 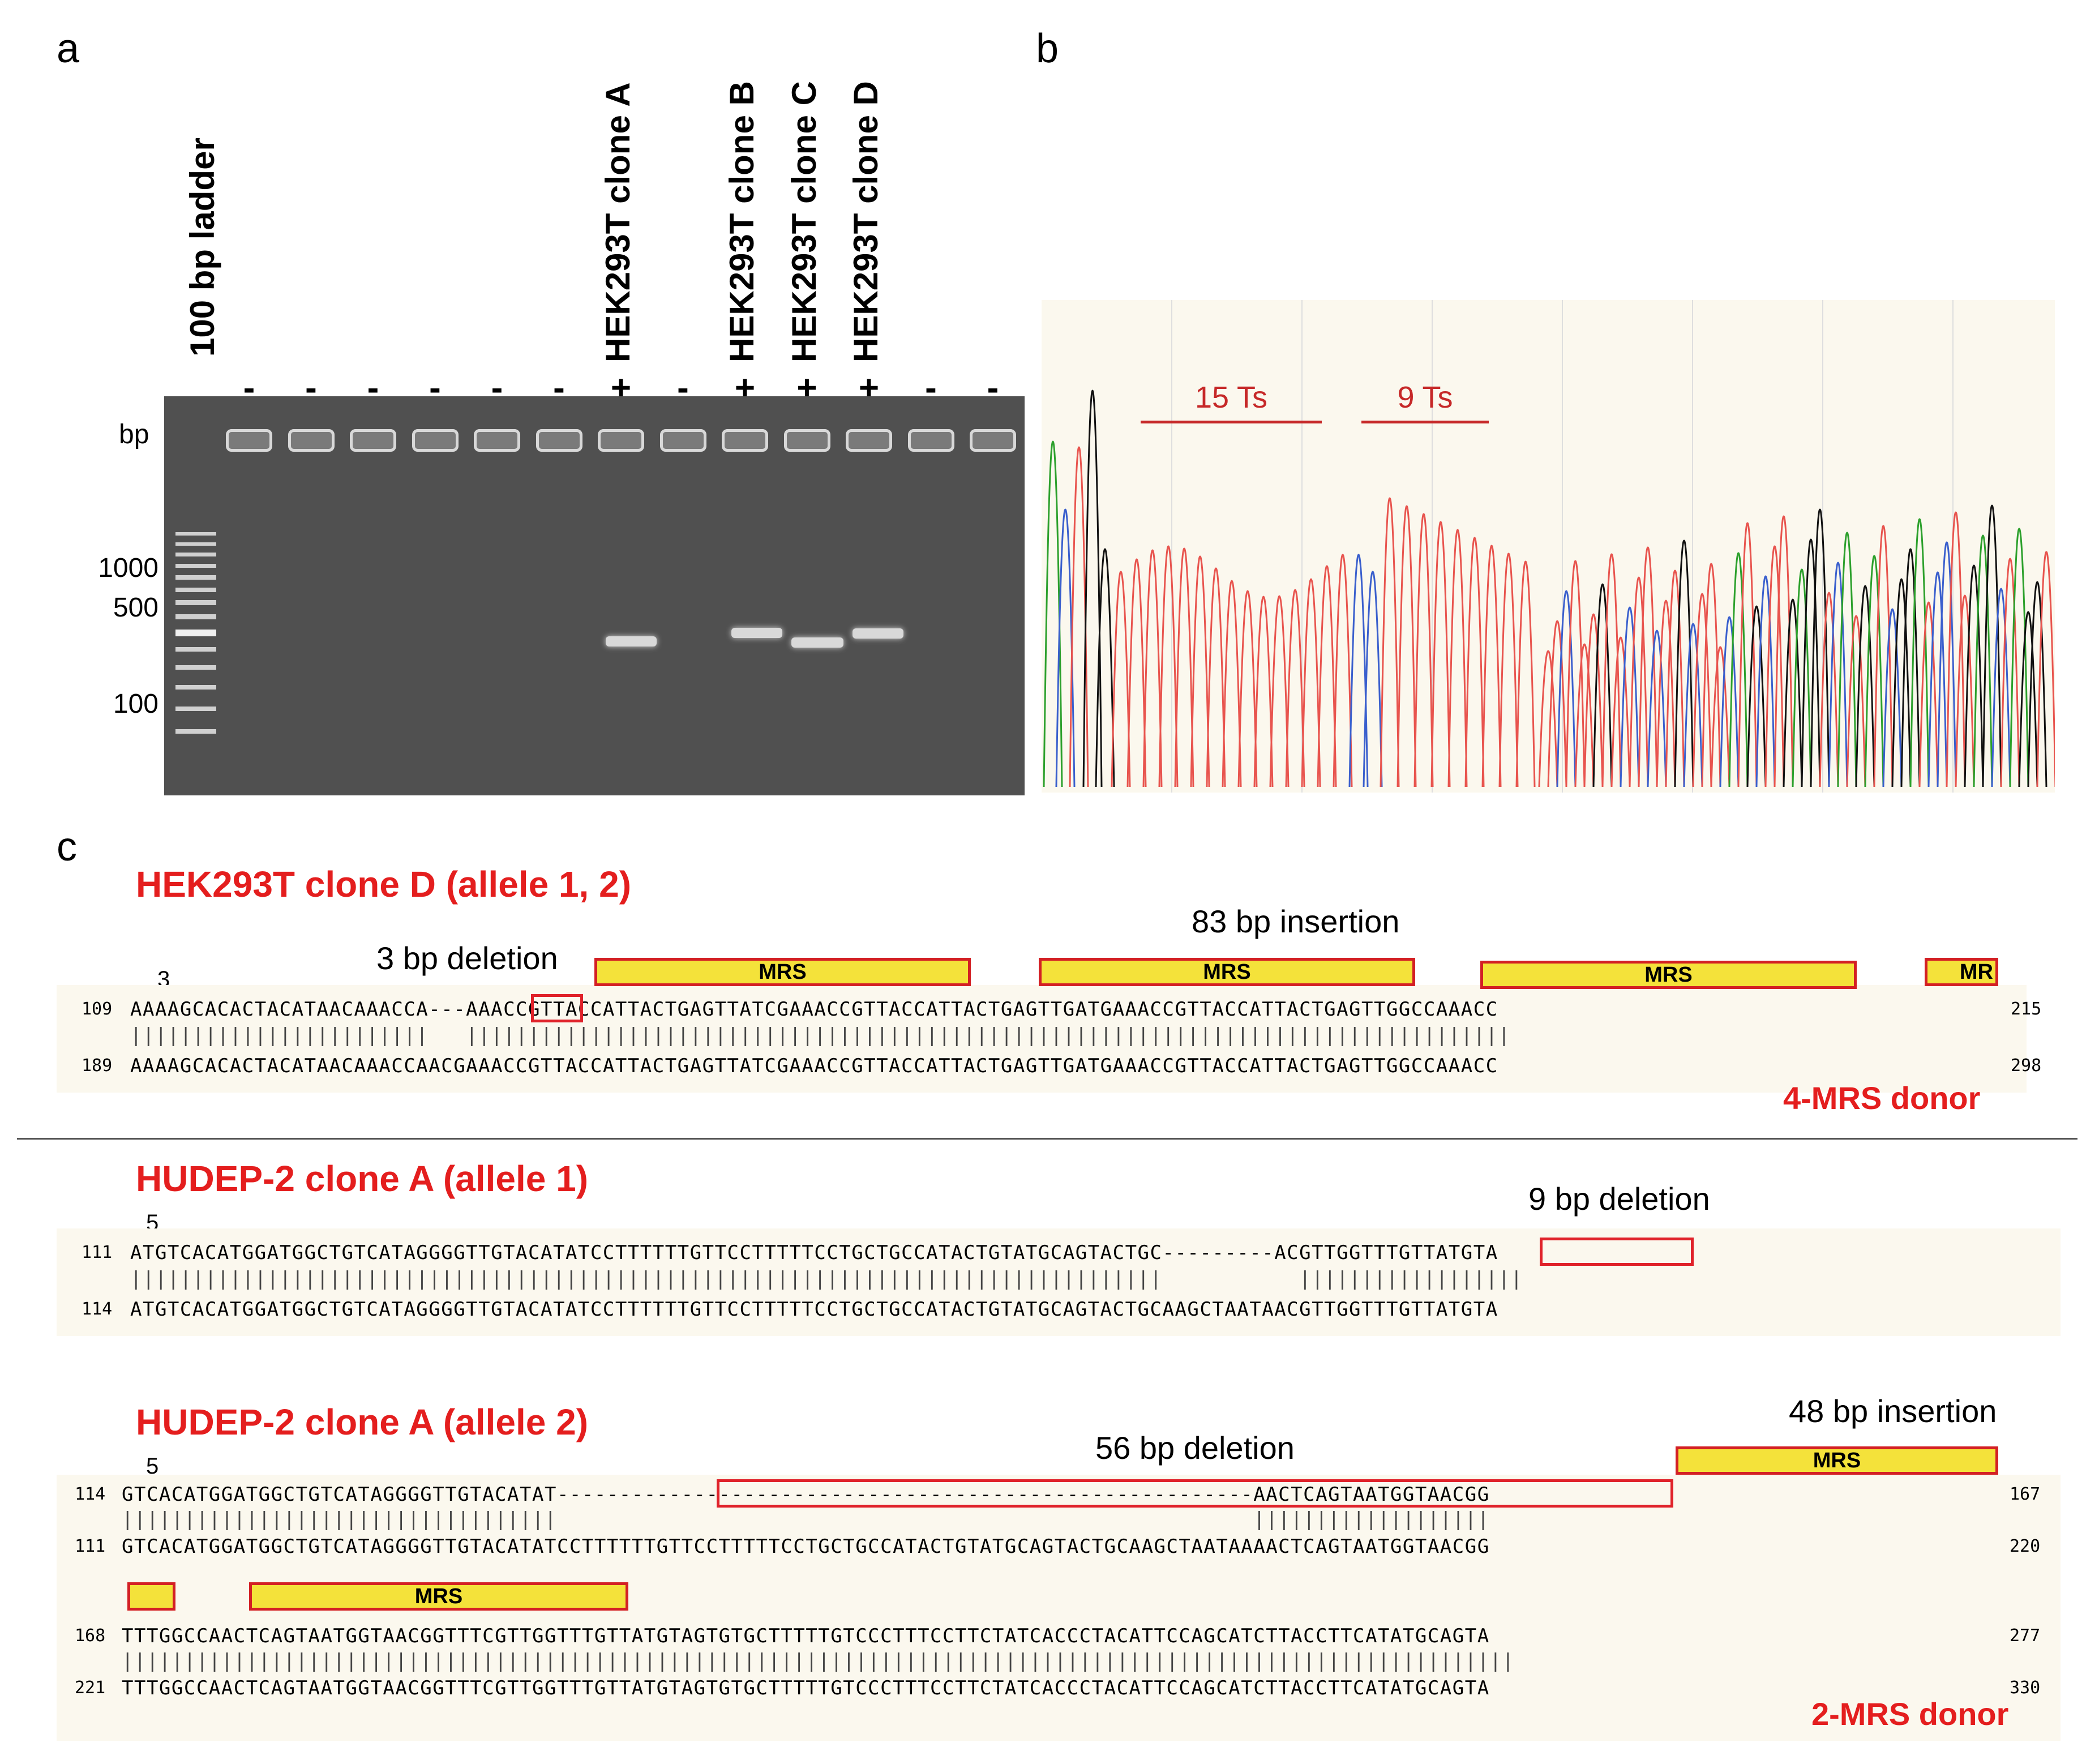 What do you see at coordinates (783, 972) in the screenshot?
I see `mrs-box-1: MRS` at bounding box center [783, 972].